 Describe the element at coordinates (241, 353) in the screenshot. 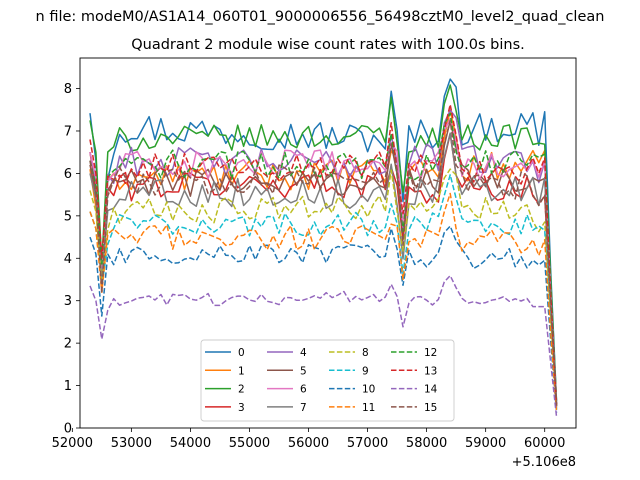

I see `legend-label-0: 0` at that location.